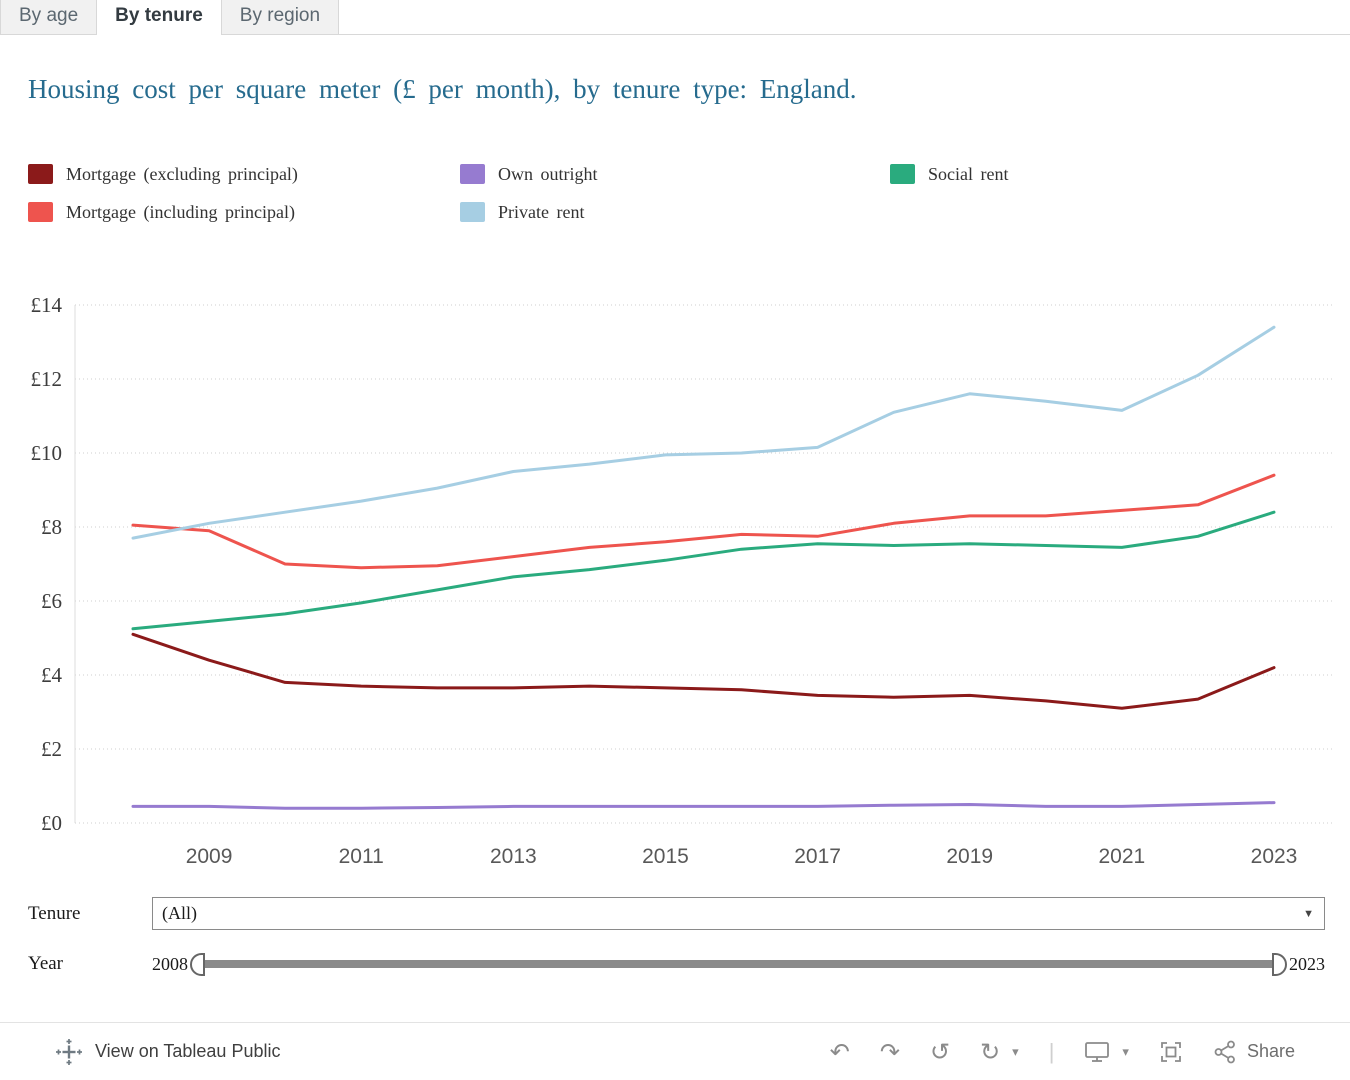  I want to click on legend-swatch-mortgage-excluding, so click(40, 174).